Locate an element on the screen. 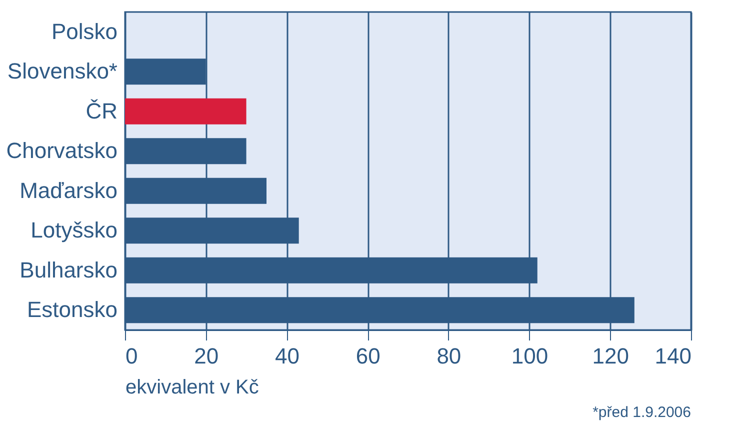 This screenshot has width=745, height=426. x-tick-label: 120 is located at coordinates (610, 356).